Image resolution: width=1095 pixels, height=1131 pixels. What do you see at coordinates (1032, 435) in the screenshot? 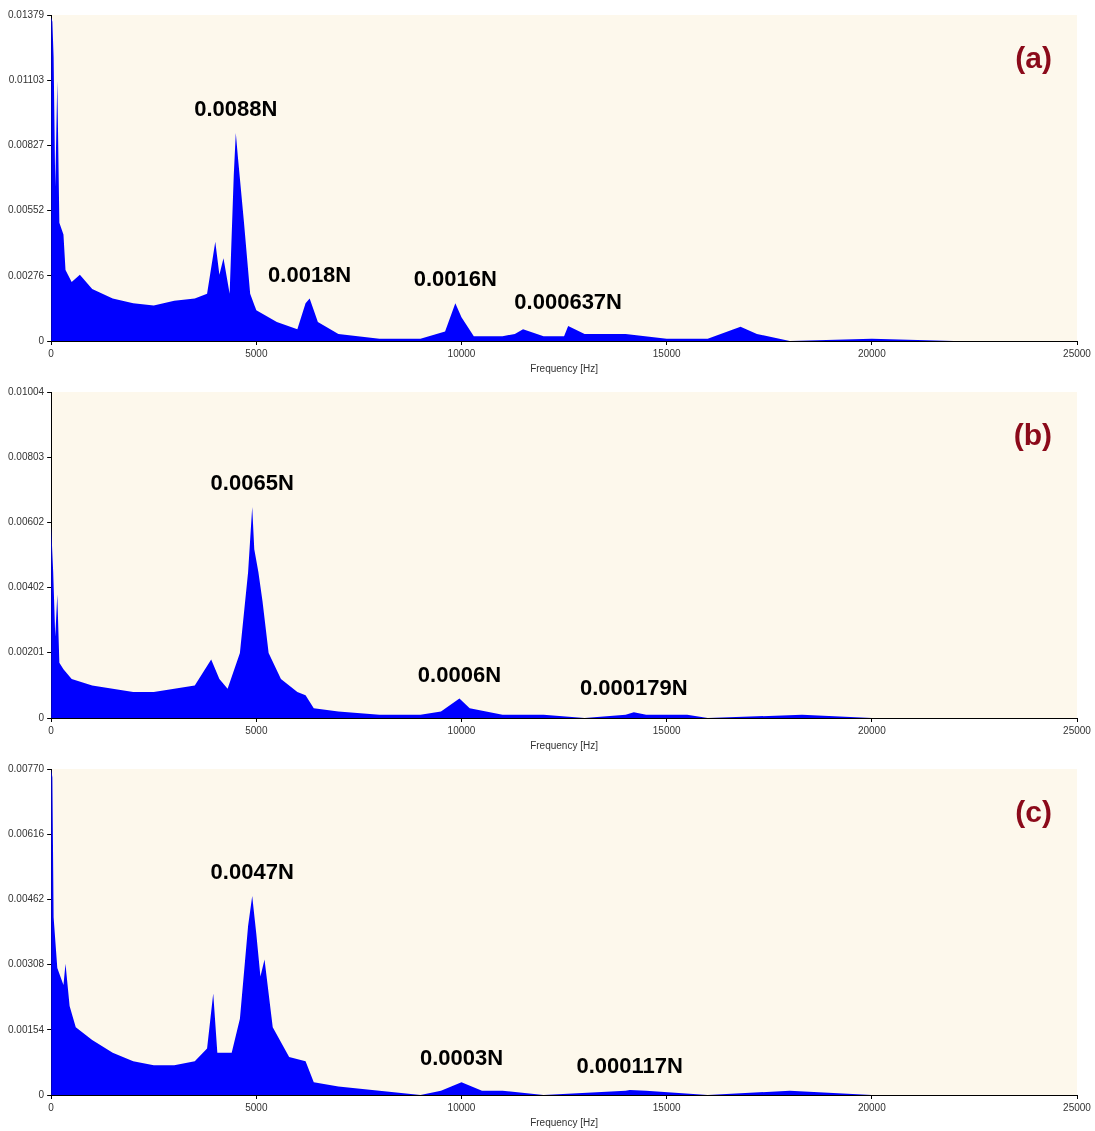
I see `annotation: (b)` at bounding box center [1032, 435].